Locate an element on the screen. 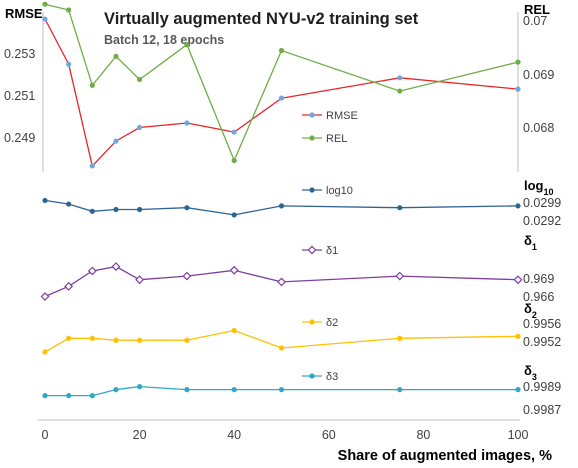  panel-d2: δ20.9956 0.9952 is located at coordinates (301, 328).